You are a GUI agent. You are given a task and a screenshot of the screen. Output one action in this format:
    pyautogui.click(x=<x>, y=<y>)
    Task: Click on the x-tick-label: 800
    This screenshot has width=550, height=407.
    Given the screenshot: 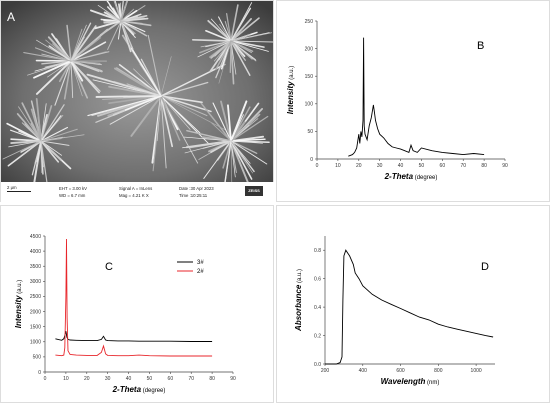 What is the action you would take?
    pyautogui.click(x=438, y=371)
    